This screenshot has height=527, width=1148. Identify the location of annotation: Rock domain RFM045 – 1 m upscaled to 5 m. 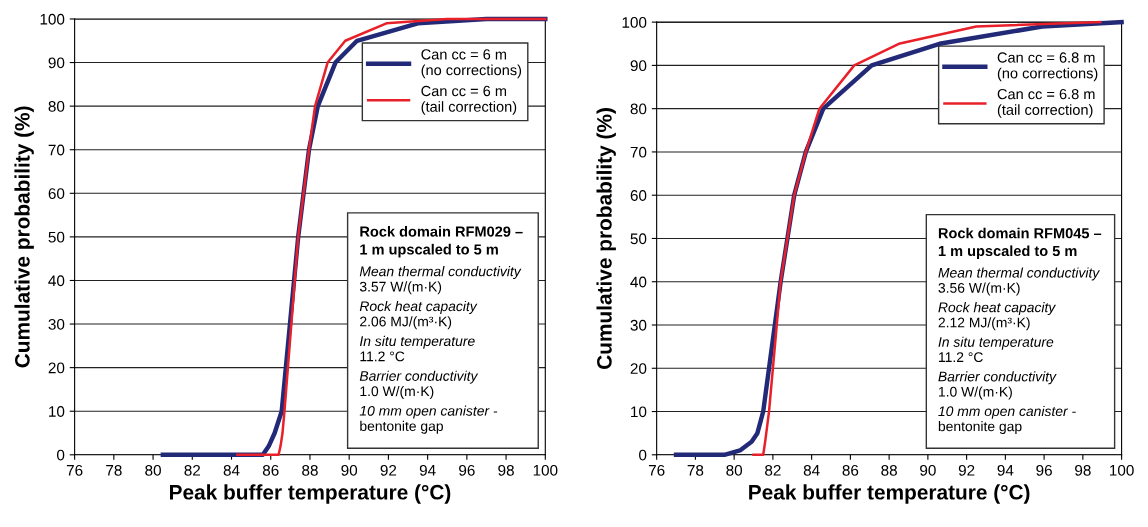
(1020, 243).